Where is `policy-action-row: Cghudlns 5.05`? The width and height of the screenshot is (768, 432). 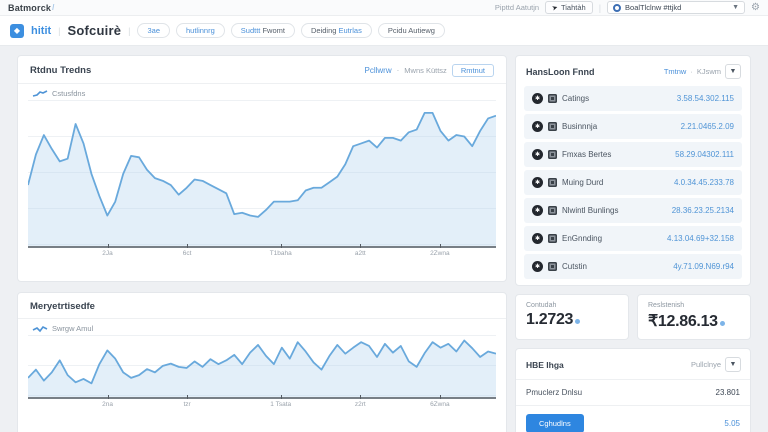 policy-action-row: Cghudlns 5.05 is located at coordinates (633, 419).